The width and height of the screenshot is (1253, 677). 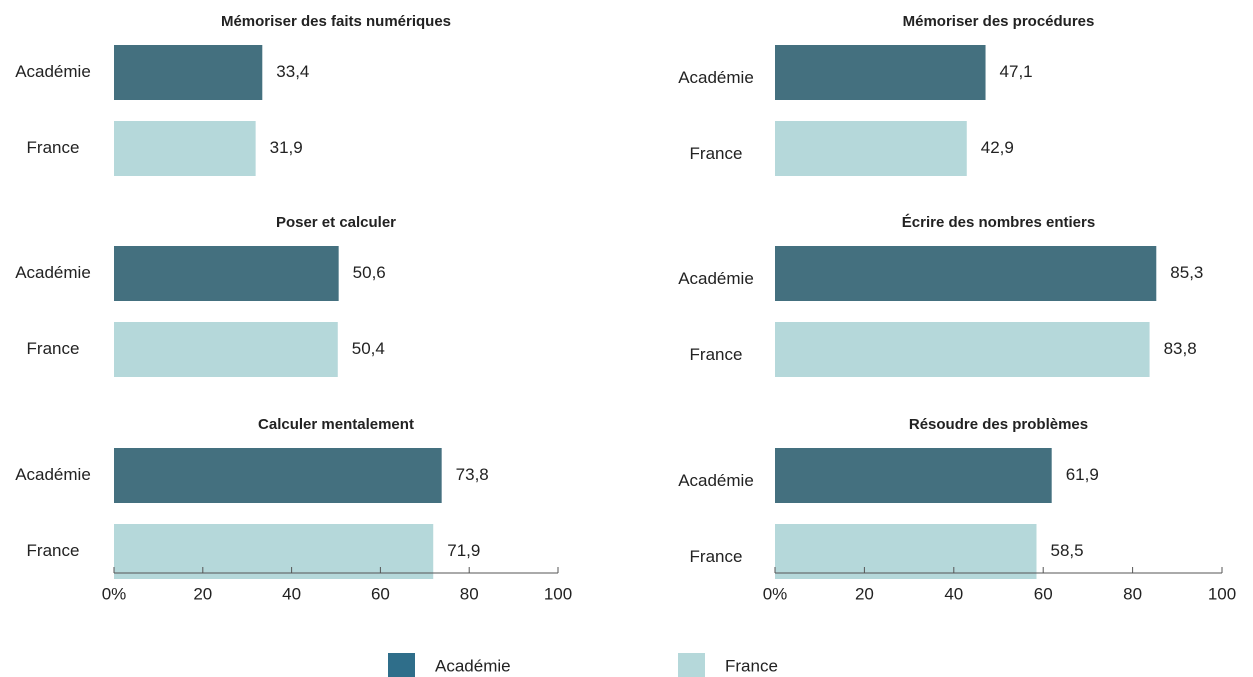 What do you see at coordinates (998, 222) in the screenshot?
I see `chart-title: Écrire des nombres entiers` at bounding box center [998, 222].